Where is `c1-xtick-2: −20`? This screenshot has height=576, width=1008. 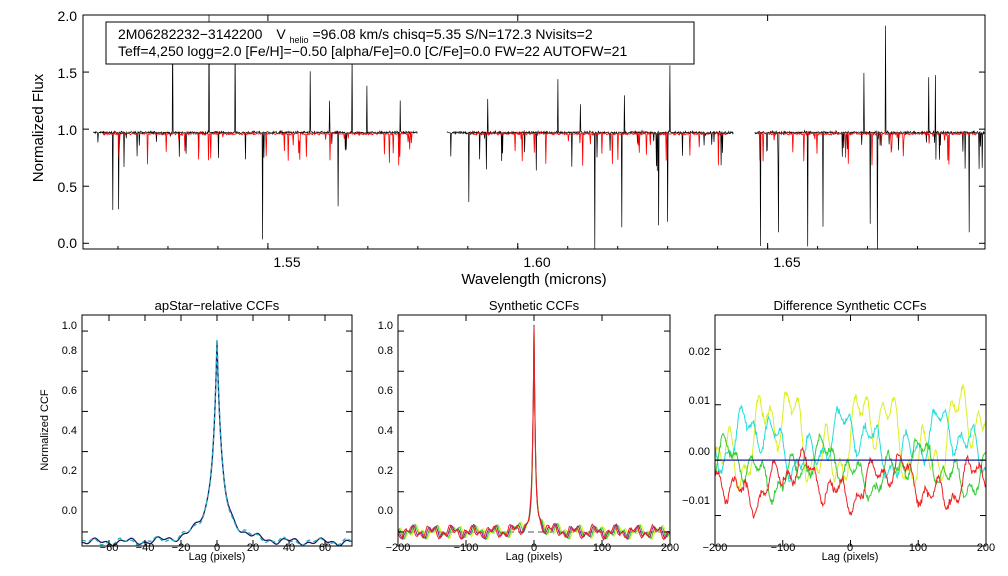 c1-xtick-2: −20 is located at coordinates (181, 548).